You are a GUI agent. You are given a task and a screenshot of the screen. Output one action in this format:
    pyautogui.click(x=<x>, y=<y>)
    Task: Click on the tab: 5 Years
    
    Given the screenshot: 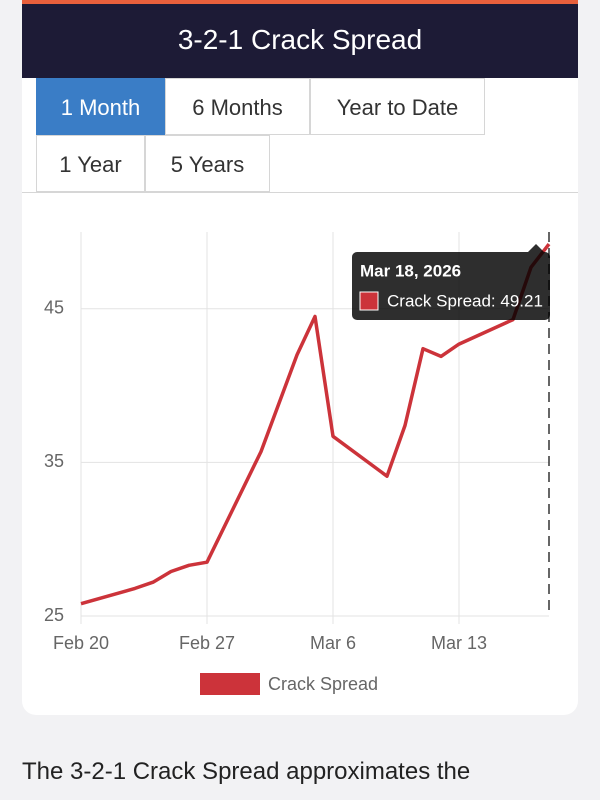 What is the action you would take?
    pyautogui.click(x=207, y=163)
    